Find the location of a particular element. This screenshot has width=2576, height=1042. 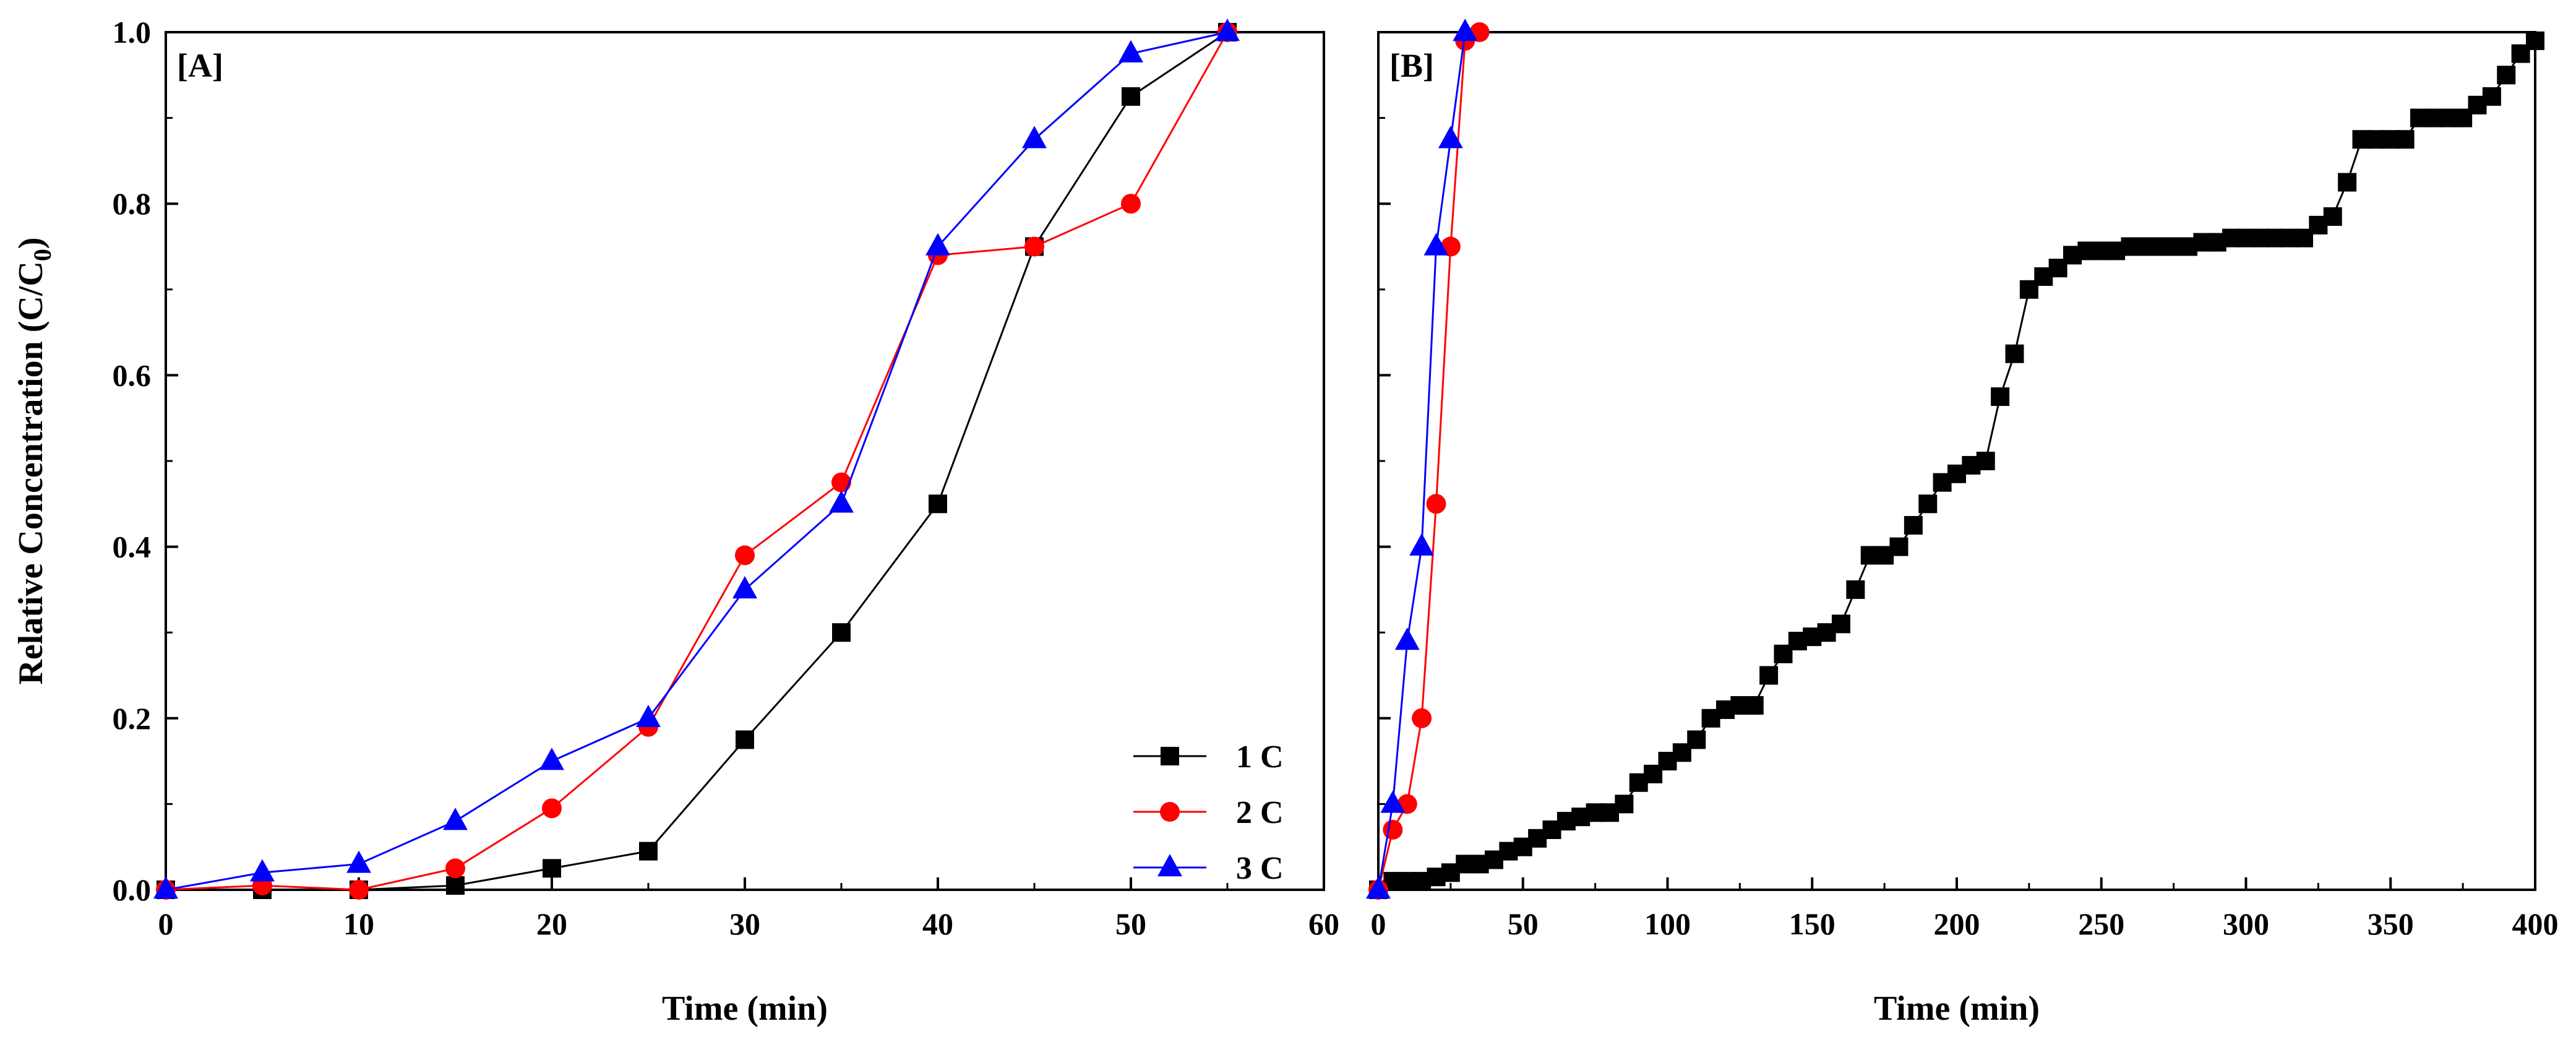

x-tick-label: 40 is located at coordinates (937, 923).